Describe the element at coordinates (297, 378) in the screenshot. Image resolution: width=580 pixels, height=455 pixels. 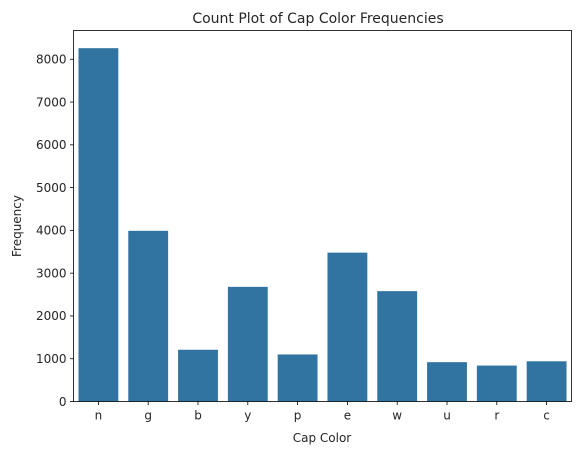
I see `bar-p` at that location.